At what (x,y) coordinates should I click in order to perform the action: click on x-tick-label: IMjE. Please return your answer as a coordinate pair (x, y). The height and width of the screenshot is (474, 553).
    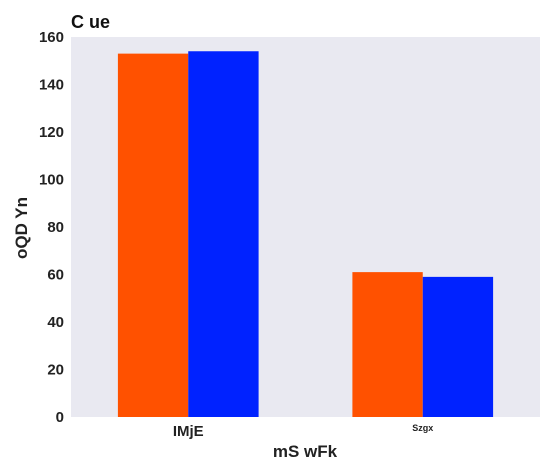
    Looking at the image, I should click on (188, 431).